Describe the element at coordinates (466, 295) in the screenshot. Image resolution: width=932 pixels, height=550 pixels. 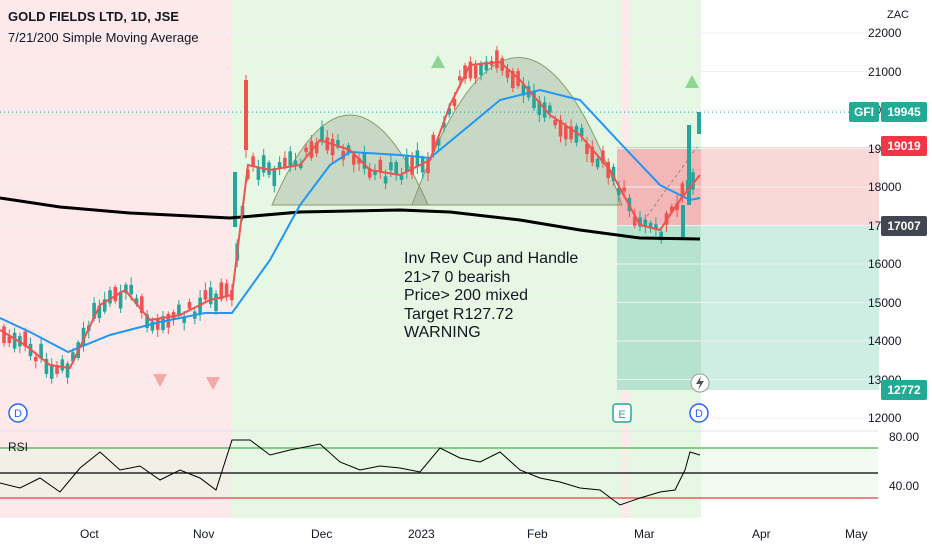
I see `annotation-line: Price> 200 mixed` at that location.